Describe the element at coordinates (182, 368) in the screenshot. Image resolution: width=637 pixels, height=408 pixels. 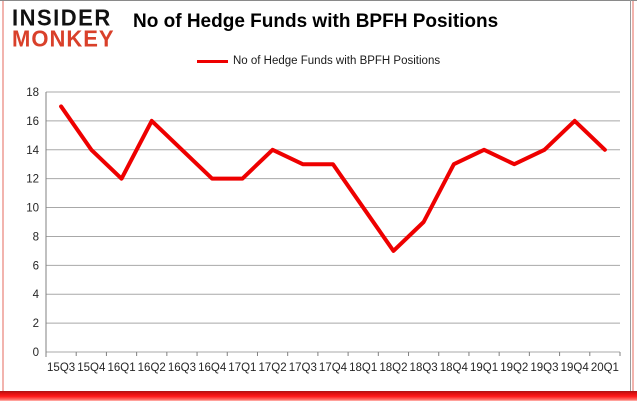
I see `x-axis-tick-label: 16Q3` at that location.